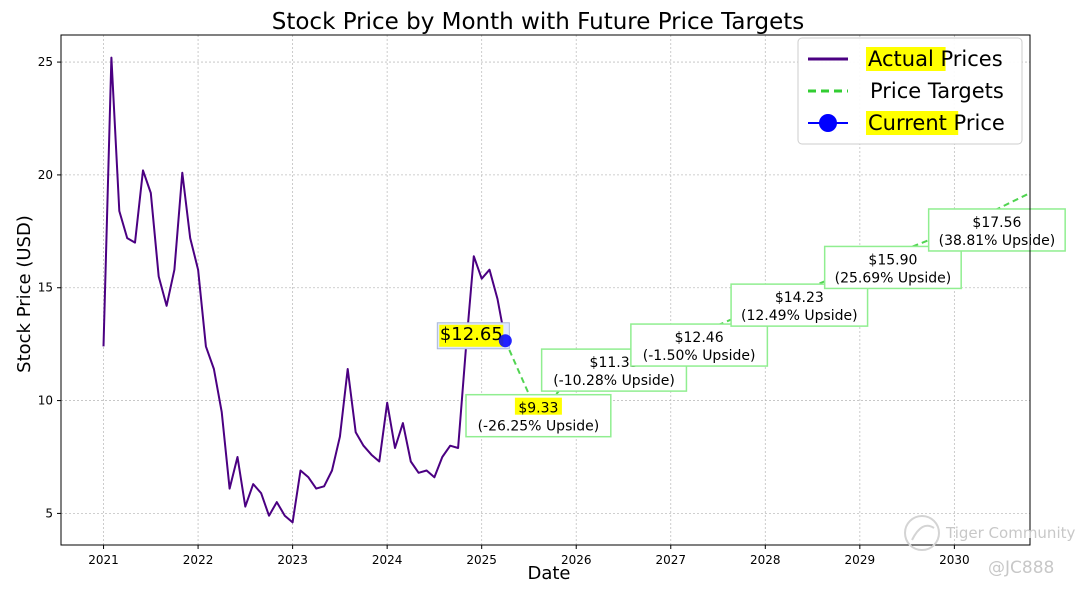 The width and height of the screenshot is (1077, 592). Describe the element at coordinates (49, 513) in the screenshot. I see `y-tick-label: 5` at that location.